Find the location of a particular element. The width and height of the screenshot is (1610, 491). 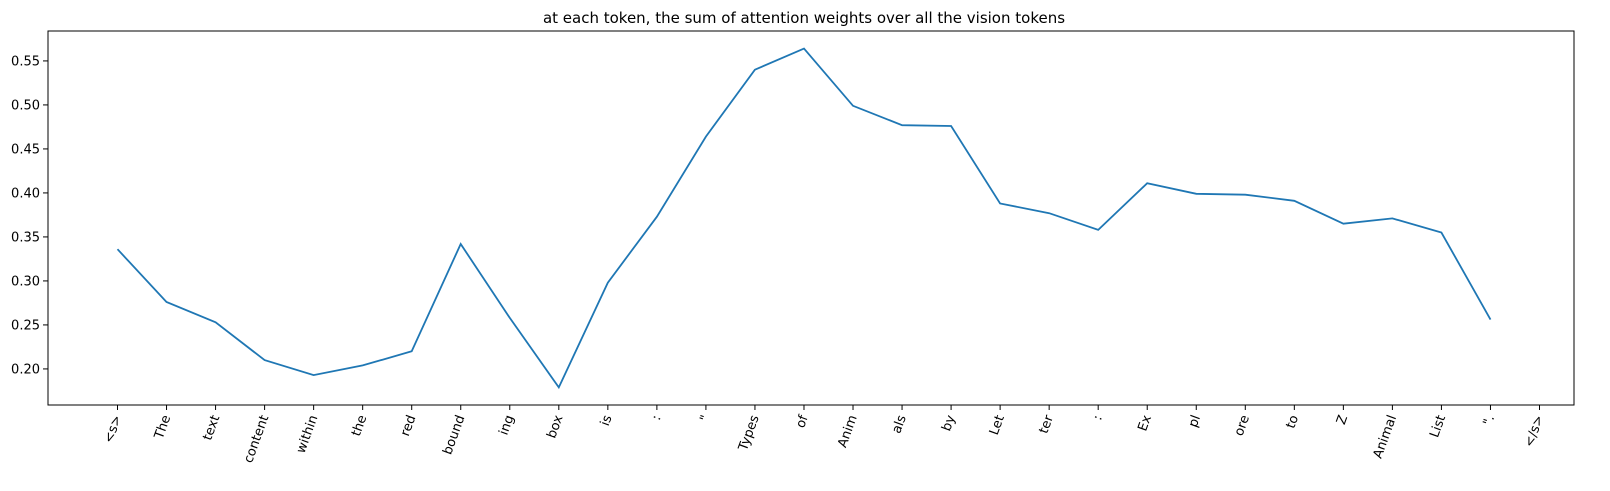

x-tick-label: Z is located at coordinates (1342, 420).